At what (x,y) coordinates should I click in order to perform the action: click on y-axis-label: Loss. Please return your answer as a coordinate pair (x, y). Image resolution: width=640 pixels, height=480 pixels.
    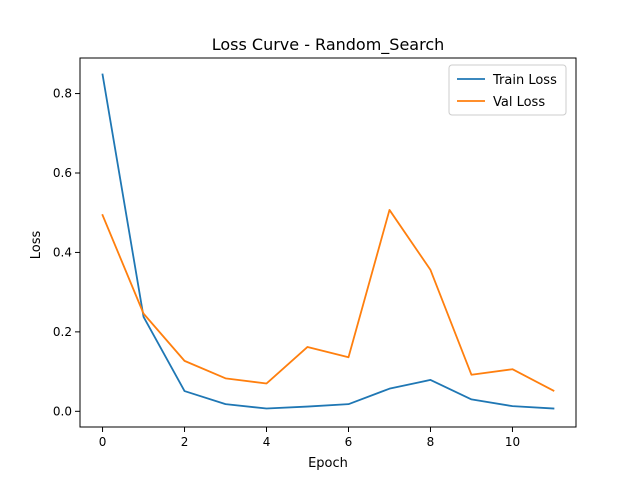
    Looking at the image, I should click on (36, 245).